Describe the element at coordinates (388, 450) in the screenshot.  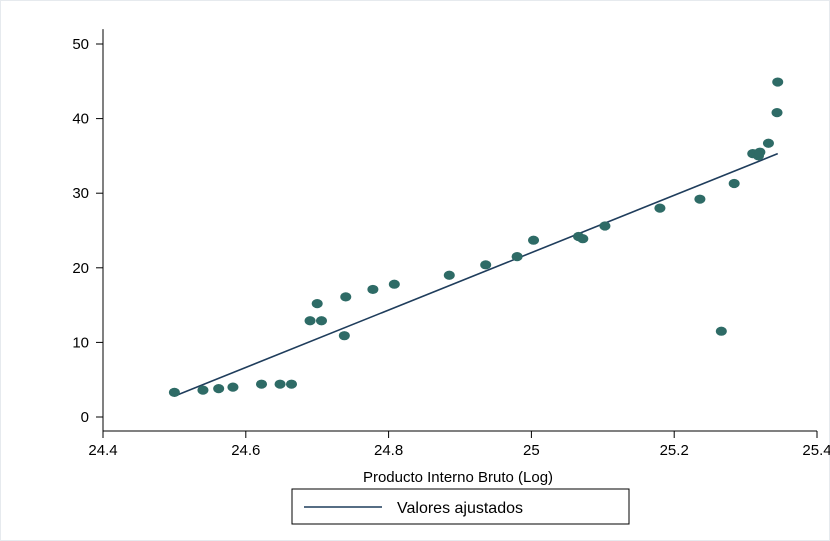
I see `x-tick-label: 24.8` at that location.